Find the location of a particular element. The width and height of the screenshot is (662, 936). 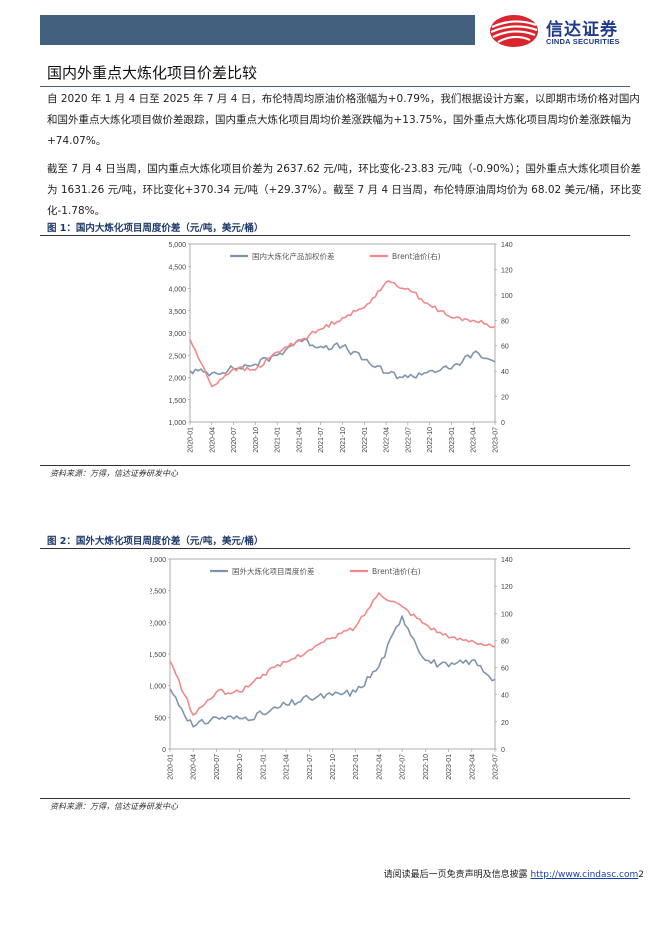

chart-2-x-tick-label: 2023-07 is located at coordinates (496, 767).